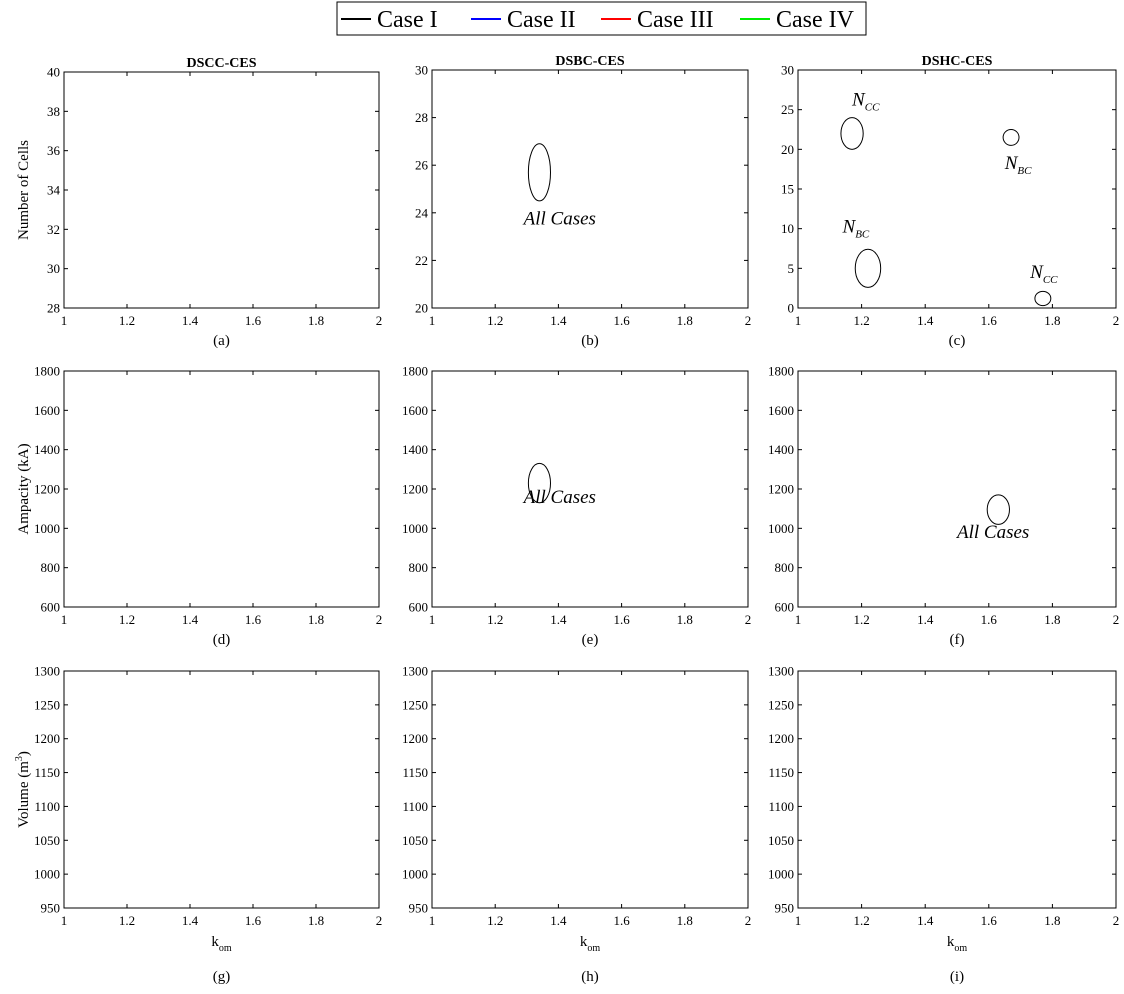 Image resolution: width=1124 pixels, height=994 pixels. Describe the element at coordinates (1116, 320) in the screenshot. I see `x-tick-label: 2` at that location.